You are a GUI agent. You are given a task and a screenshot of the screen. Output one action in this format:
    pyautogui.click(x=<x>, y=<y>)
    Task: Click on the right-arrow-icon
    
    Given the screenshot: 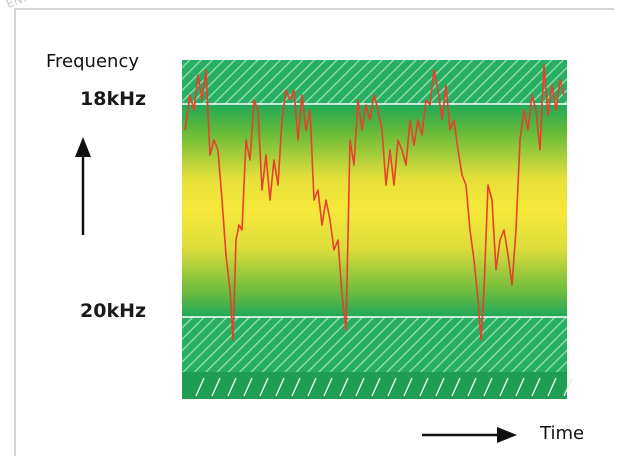 What is the action you would take?
    pyautogui.click(x=469, y=435)
    